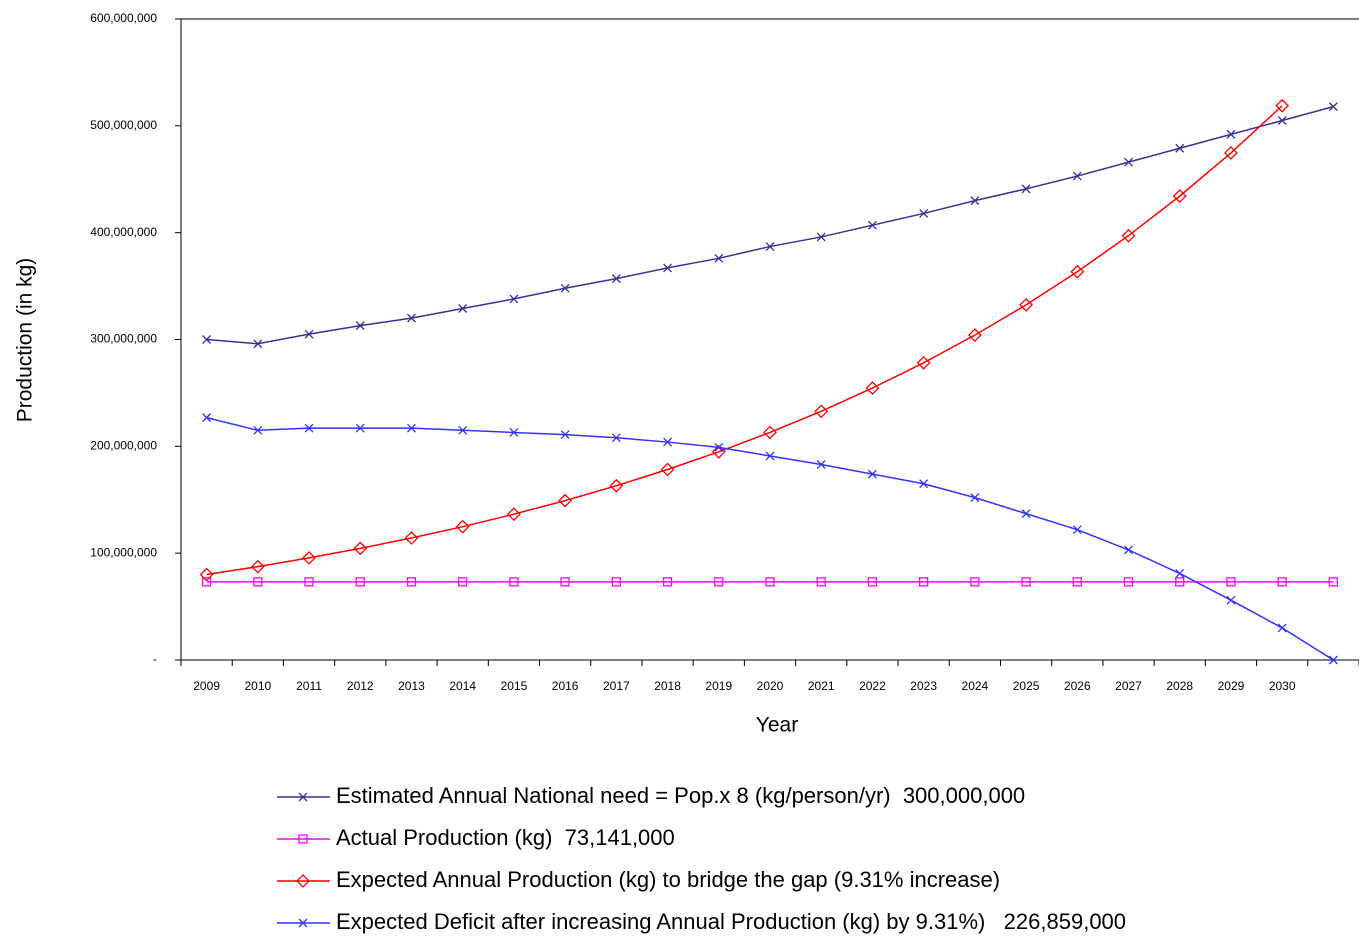 Image resolution: width=1359 pixels, height=939 pixels. What do you see at coordinates (257, 686) in the screenshot?
I see `x-tick-label: 2010` at bounding box center [257, 686].